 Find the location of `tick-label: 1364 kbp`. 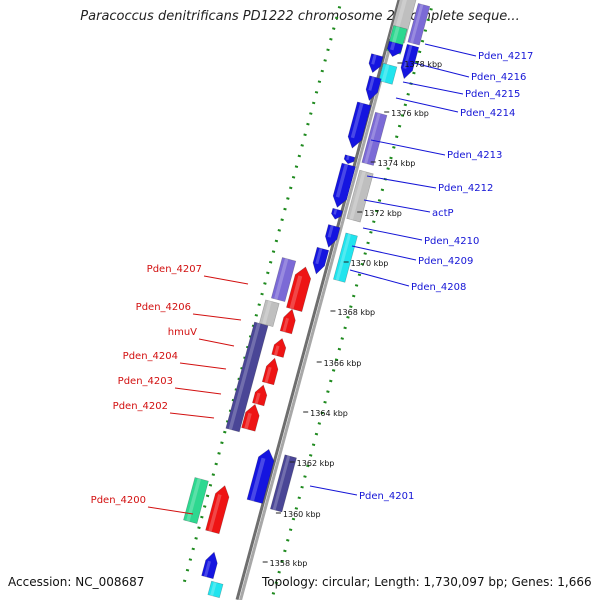

tick-label: 1364 kbp is located at coordinates (329, 413).